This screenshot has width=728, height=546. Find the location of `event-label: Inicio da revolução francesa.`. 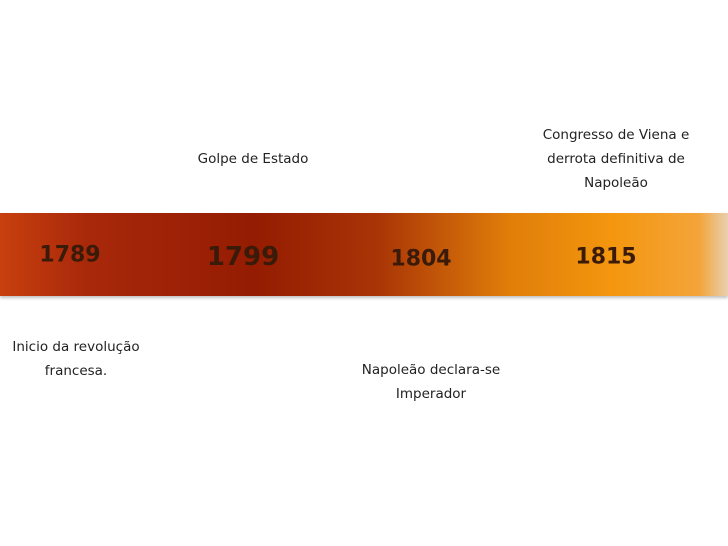

event-label: Inicio da revolução francesa. is located at coordinates (75, 359).